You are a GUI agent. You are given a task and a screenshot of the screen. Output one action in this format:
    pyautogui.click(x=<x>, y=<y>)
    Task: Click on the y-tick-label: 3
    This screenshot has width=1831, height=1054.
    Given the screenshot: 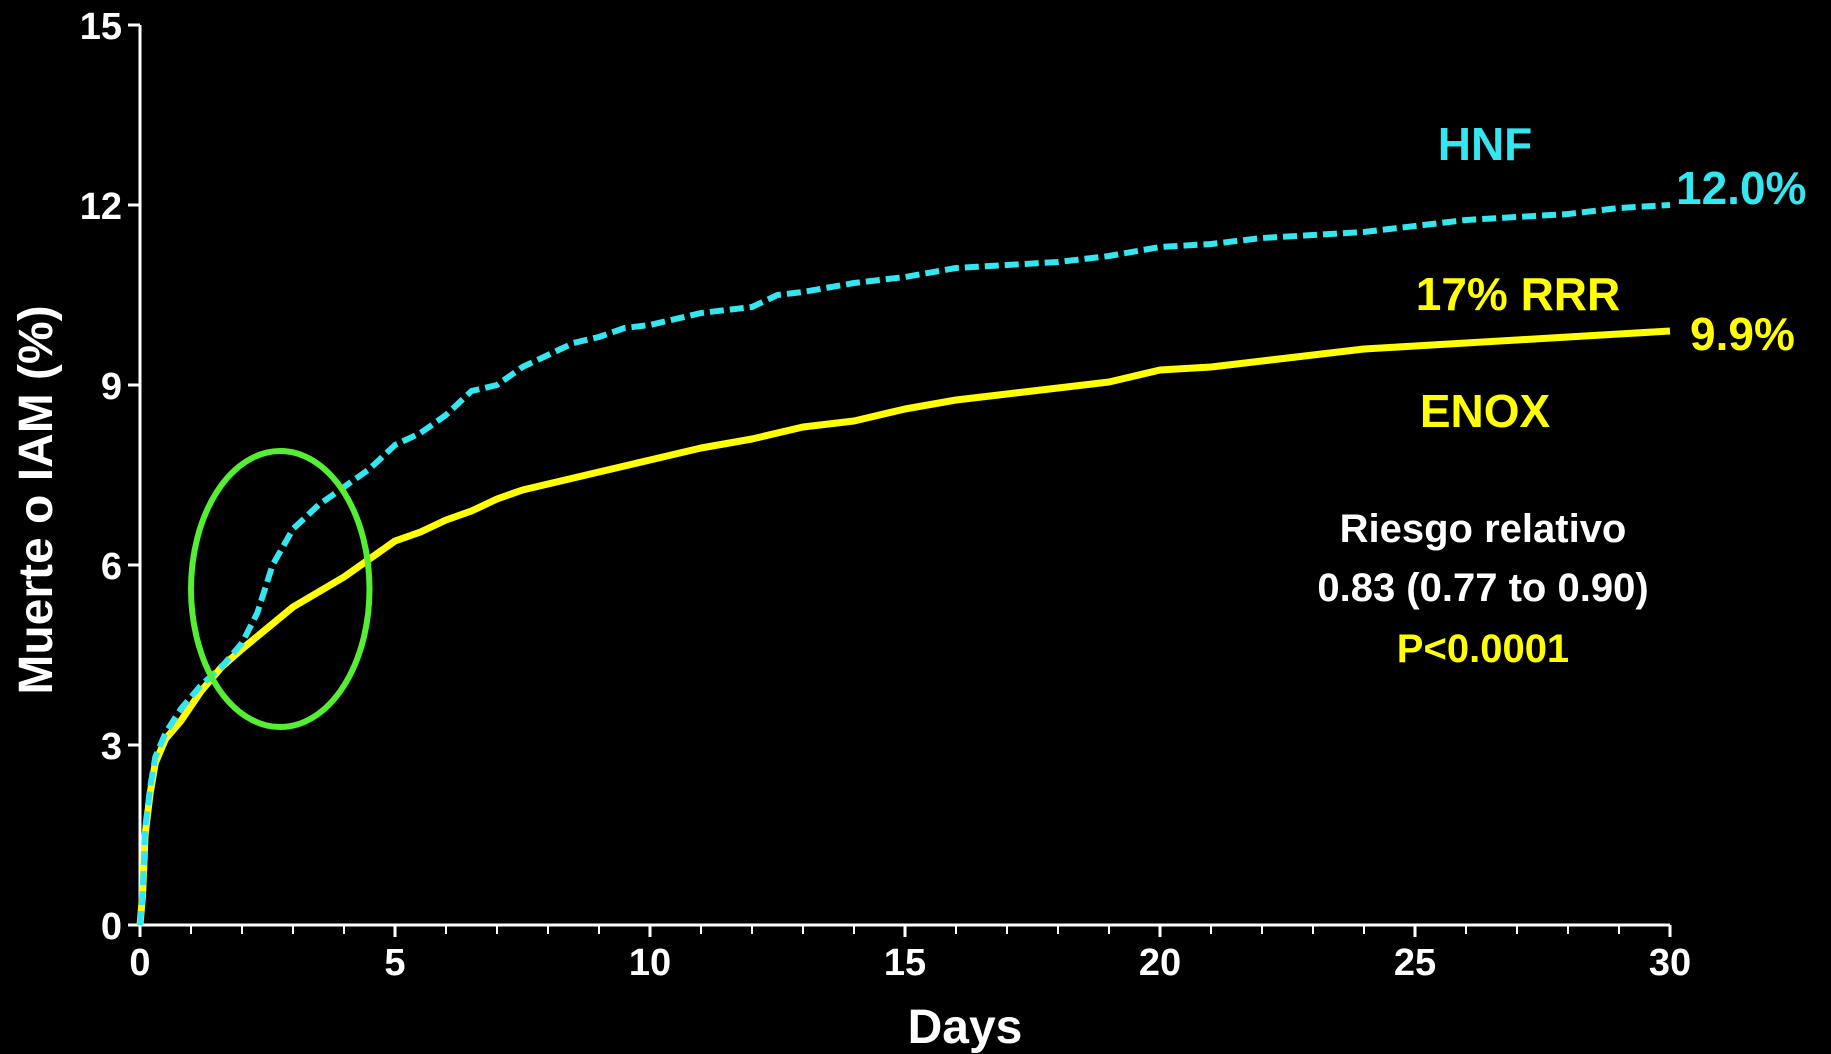 What is the action you would take?
    pyautogui.click(x=111, y=747)
    